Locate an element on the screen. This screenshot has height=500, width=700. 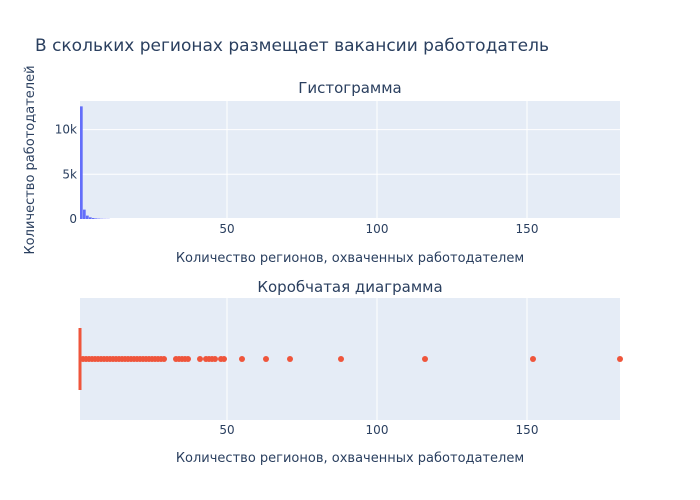
box-plot-x-tick-label: 100 is located at coordinates (377, 430).